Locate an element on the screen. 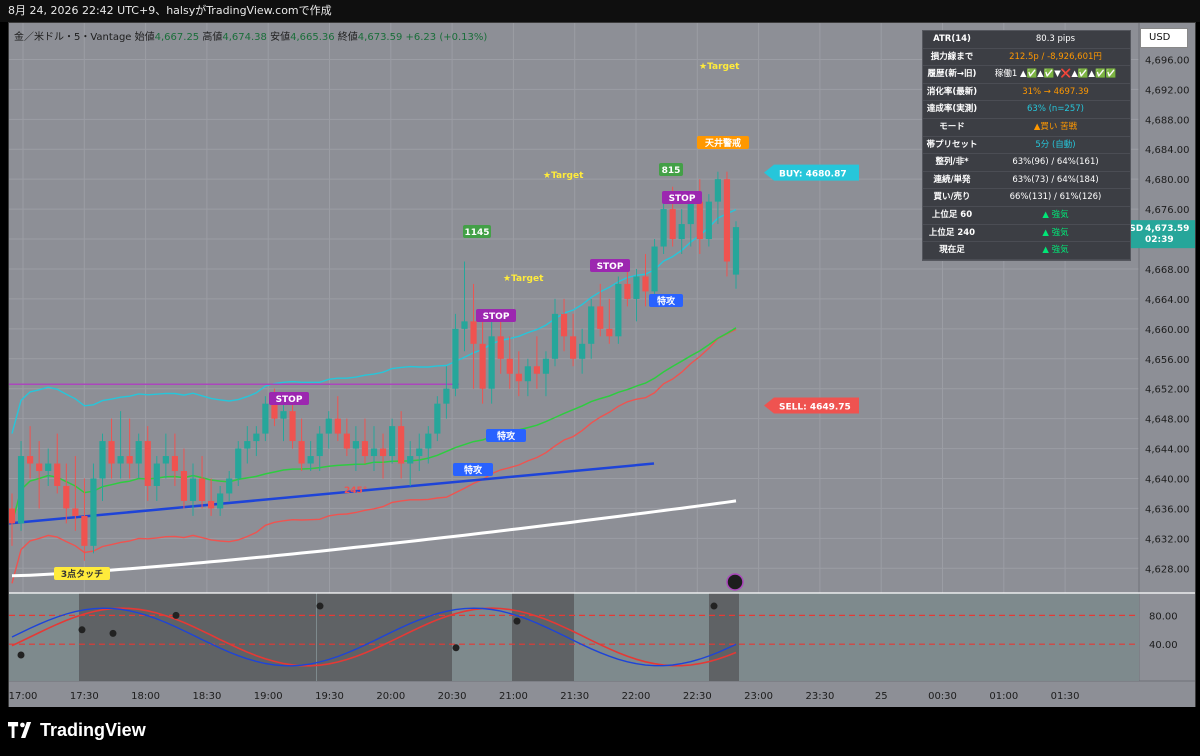 This screenshot has height=756, width=1200. touch3-label-text: 3点タッチ is located at coordinates (82, 574).